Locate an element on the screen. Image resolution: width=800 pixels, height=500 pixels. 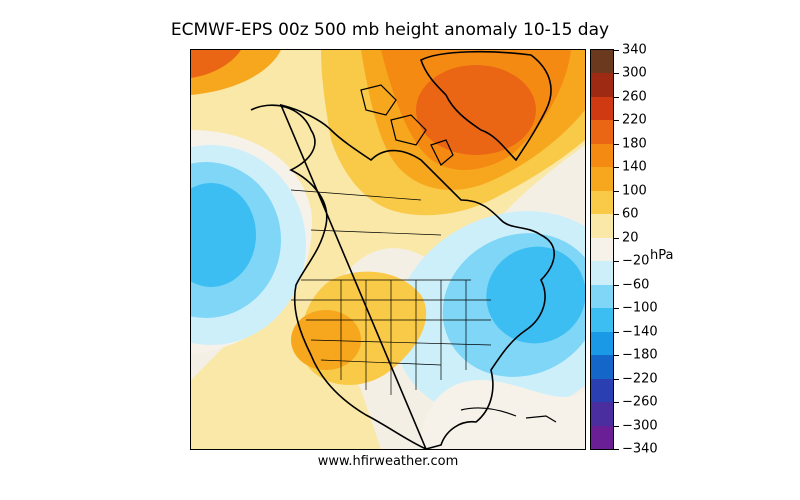
neutral-band-south is located at coordinates (503, 414).